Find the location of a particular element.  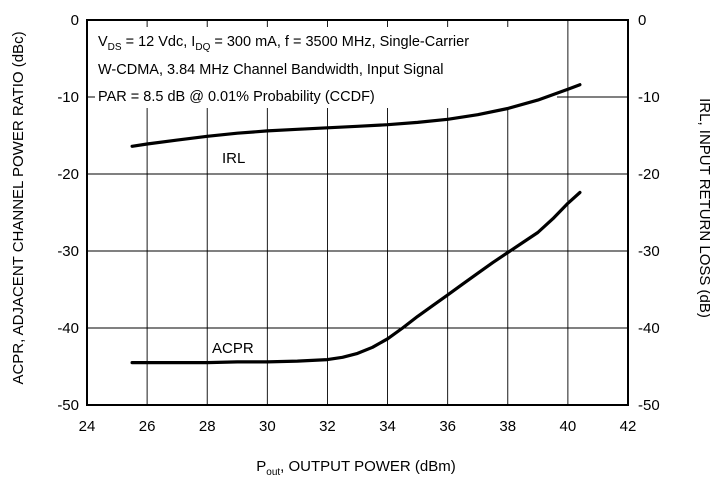

x-tick-label: 30 is located at coordinates (267, 426).